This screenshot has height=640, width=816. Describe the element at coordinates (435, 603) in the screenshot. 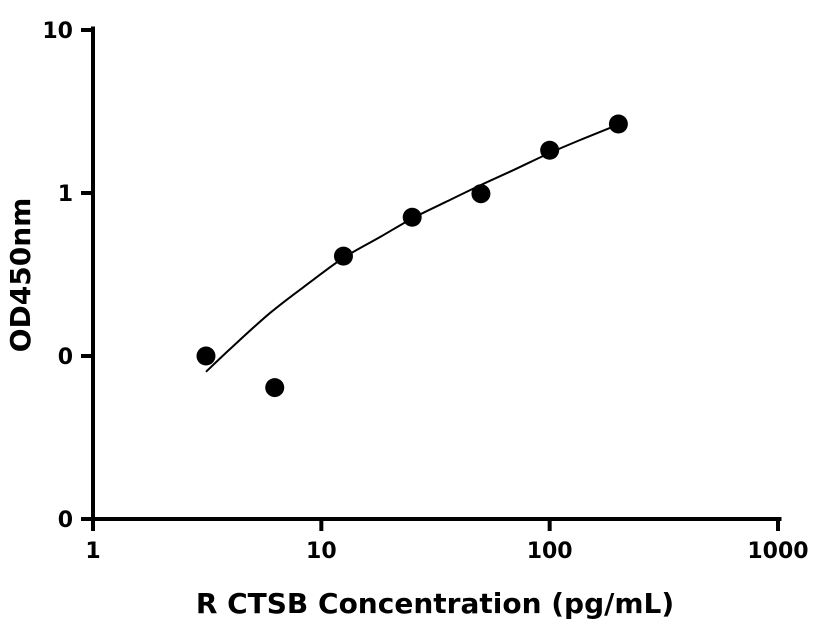

I see `x-axis-title: R CTSB Concentration (pg/mL)` at that location.